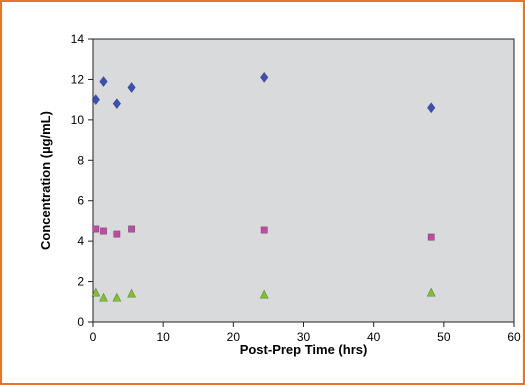  I want to click on y-tick-label: 10, so click(78, 120).